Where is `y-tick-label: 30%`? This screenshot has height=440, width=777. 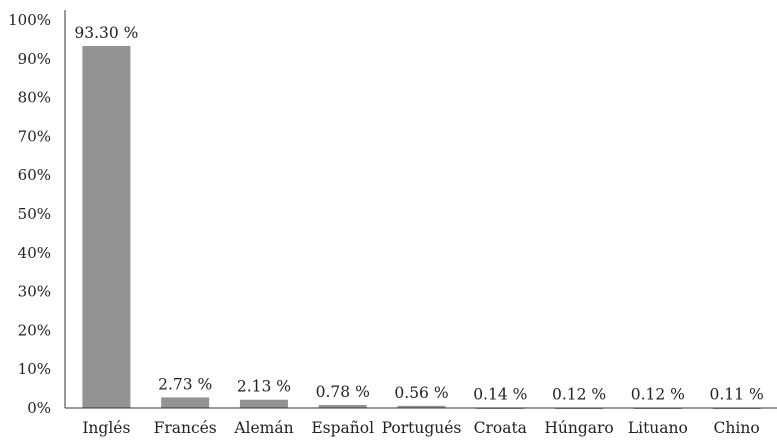
y-tick-label: 30% is located at coordinates (34, 292).